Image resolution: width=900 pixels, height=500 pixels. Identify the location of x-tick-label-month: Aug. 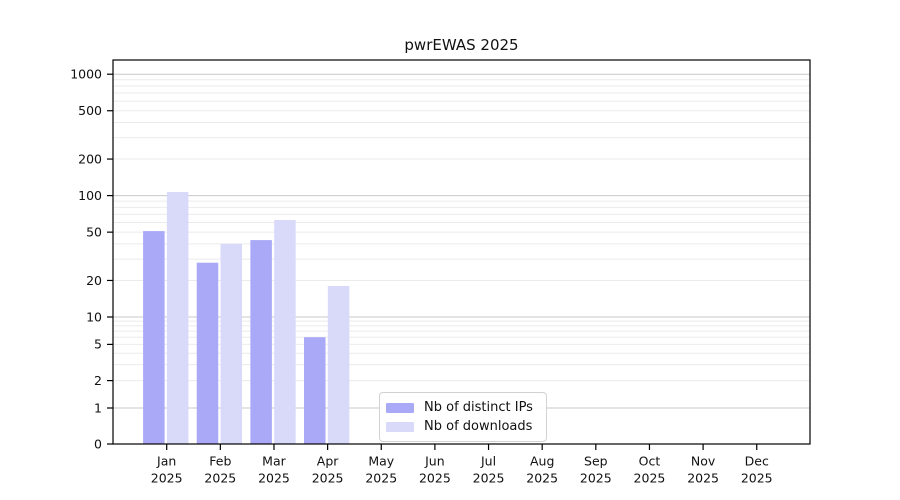
(542, 461).